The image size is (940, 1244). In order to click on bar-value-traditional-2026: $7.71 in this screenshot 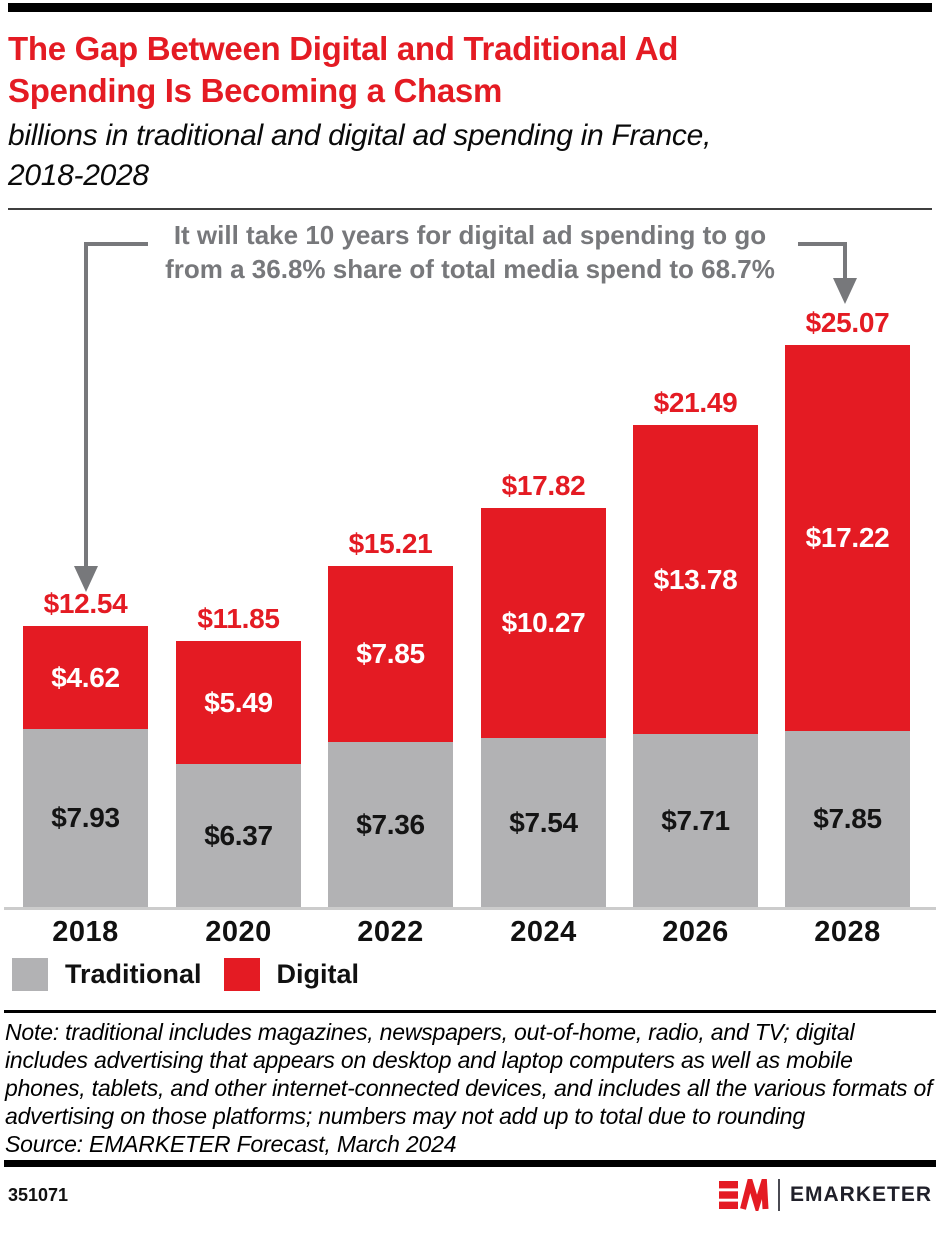, I will do `click(695, 820)`.